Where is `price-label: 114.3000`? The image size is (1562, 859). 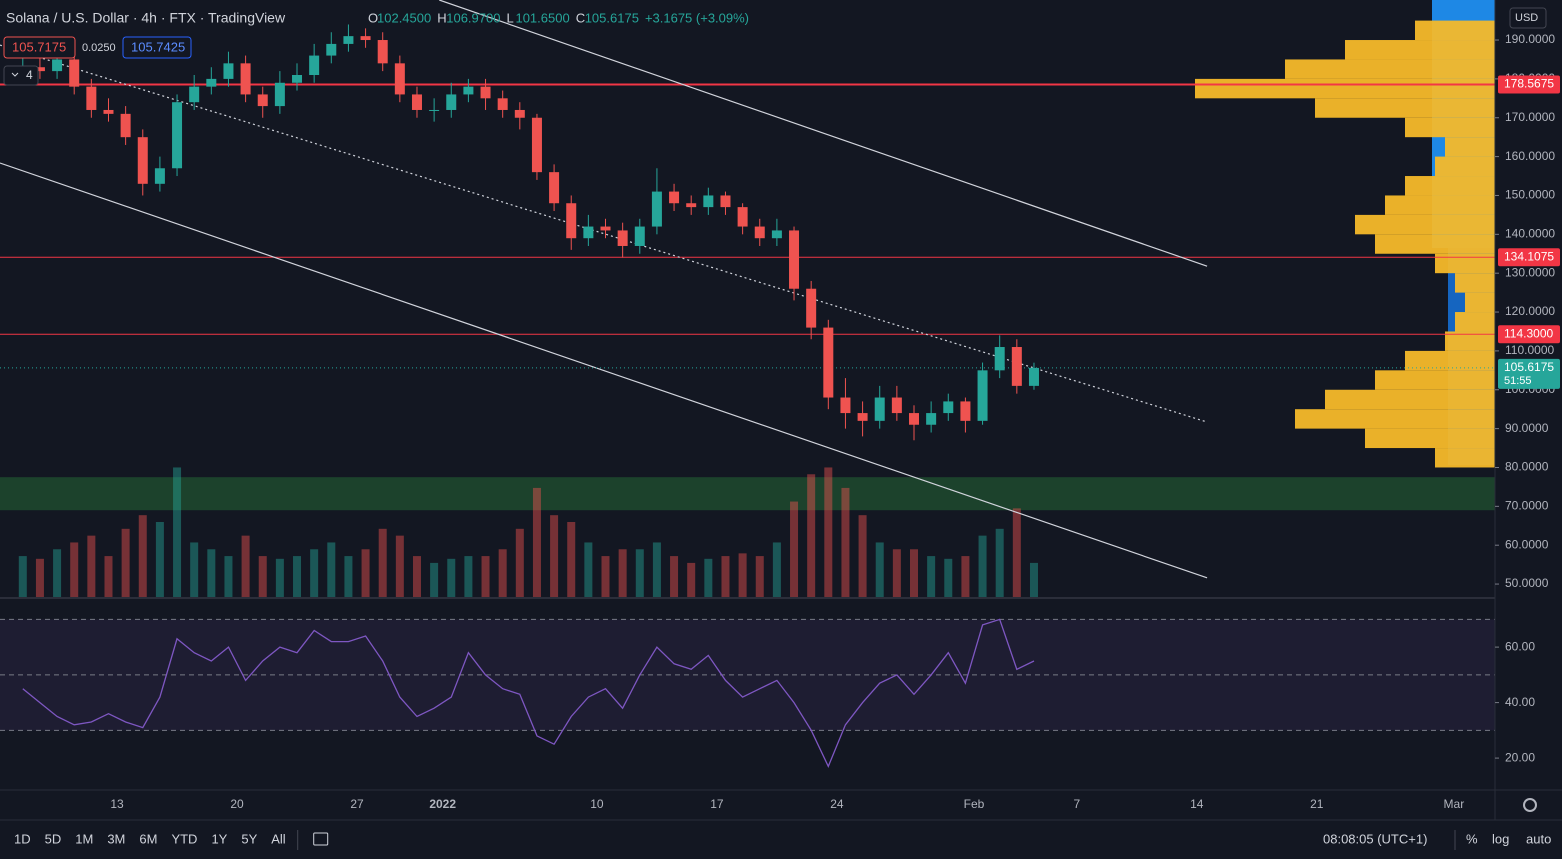
price-label: 114.3000 is located at coordinates (1528, 333).